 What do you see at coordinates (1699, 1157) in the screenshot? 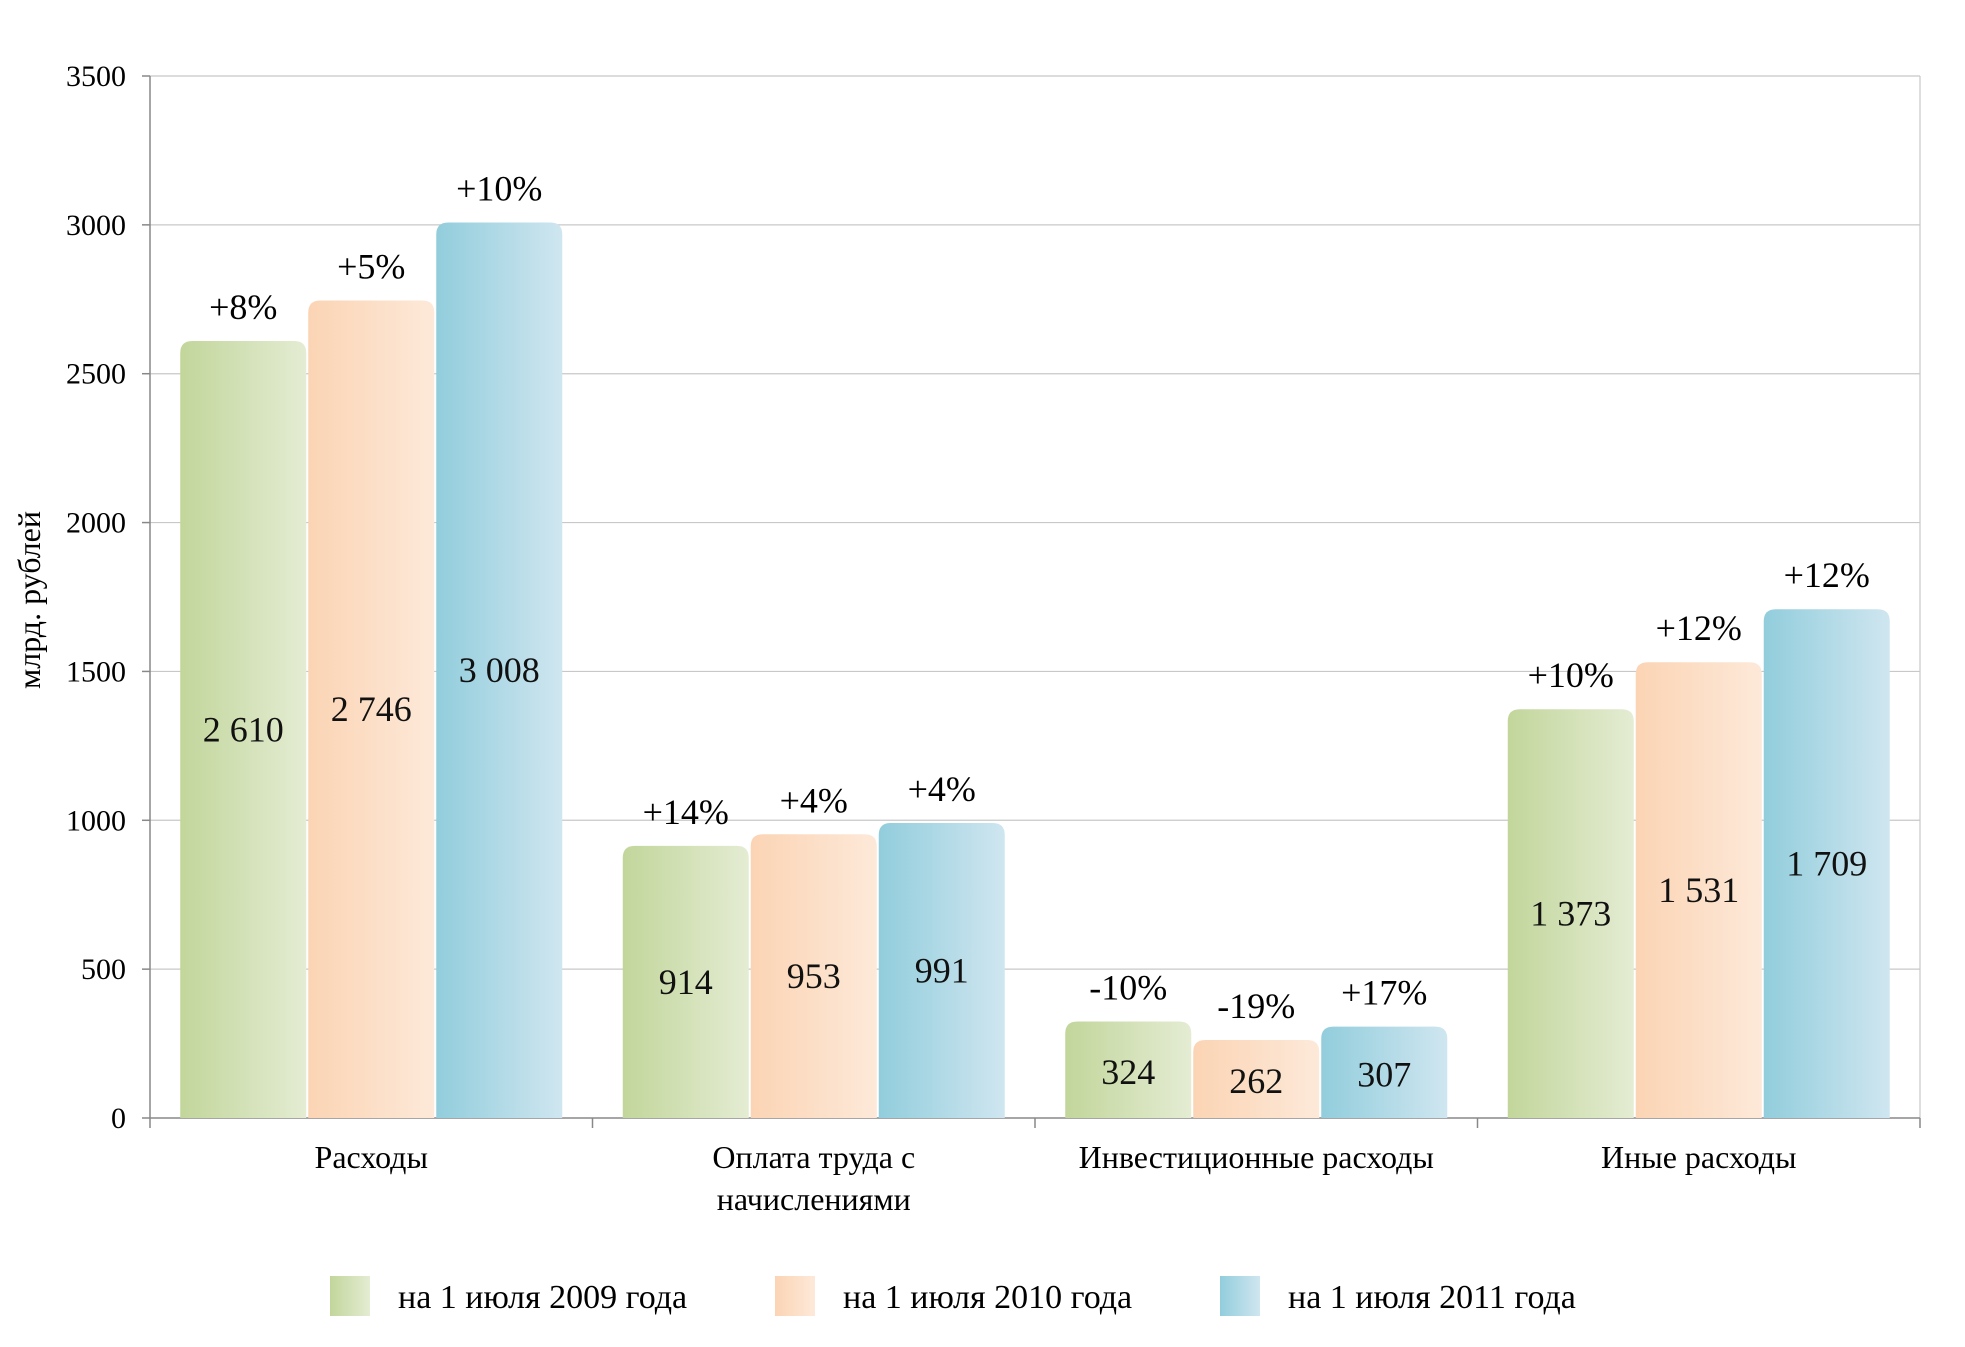
I see `x-category-label: Иные расходы` at bounding box center [1699, 1157].